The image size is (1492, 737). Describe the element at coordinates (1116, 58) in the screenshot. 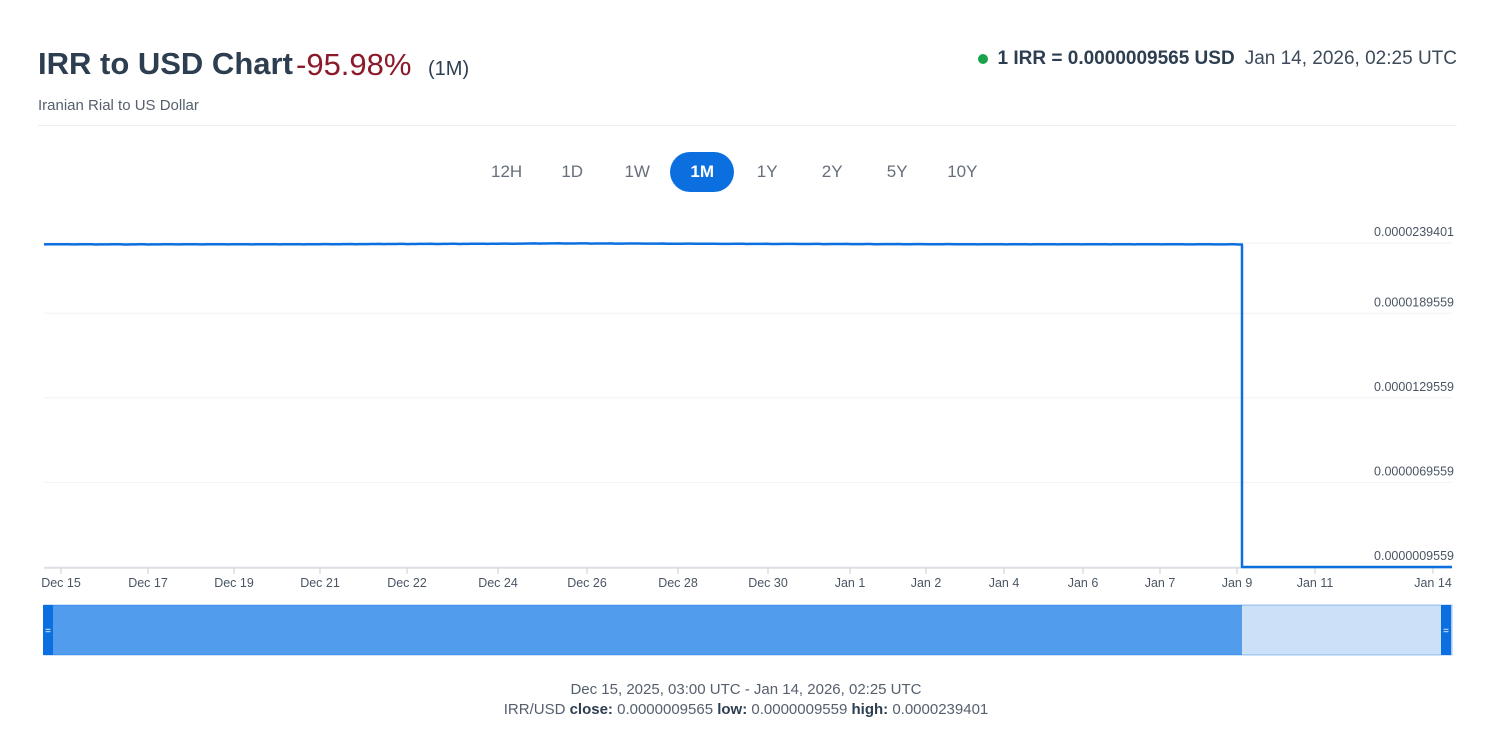

I see `current-rate: 1 IRR = 0.0000009565 USD` at that location.